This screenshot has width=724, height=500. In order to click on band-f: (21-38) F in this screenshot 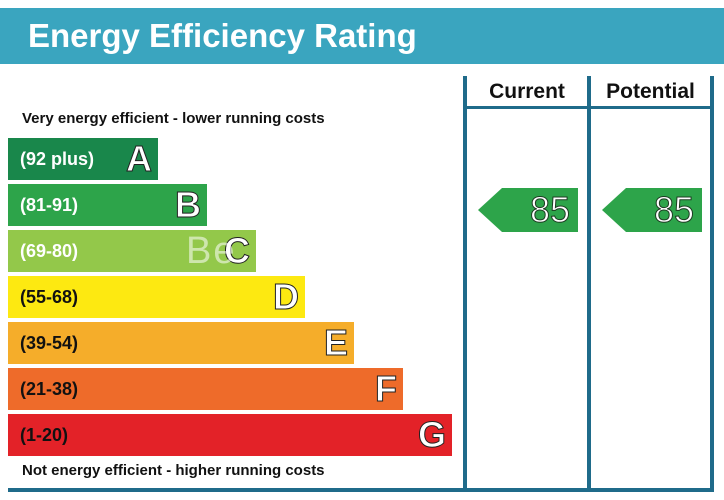, I will do `click(205, 389)`.